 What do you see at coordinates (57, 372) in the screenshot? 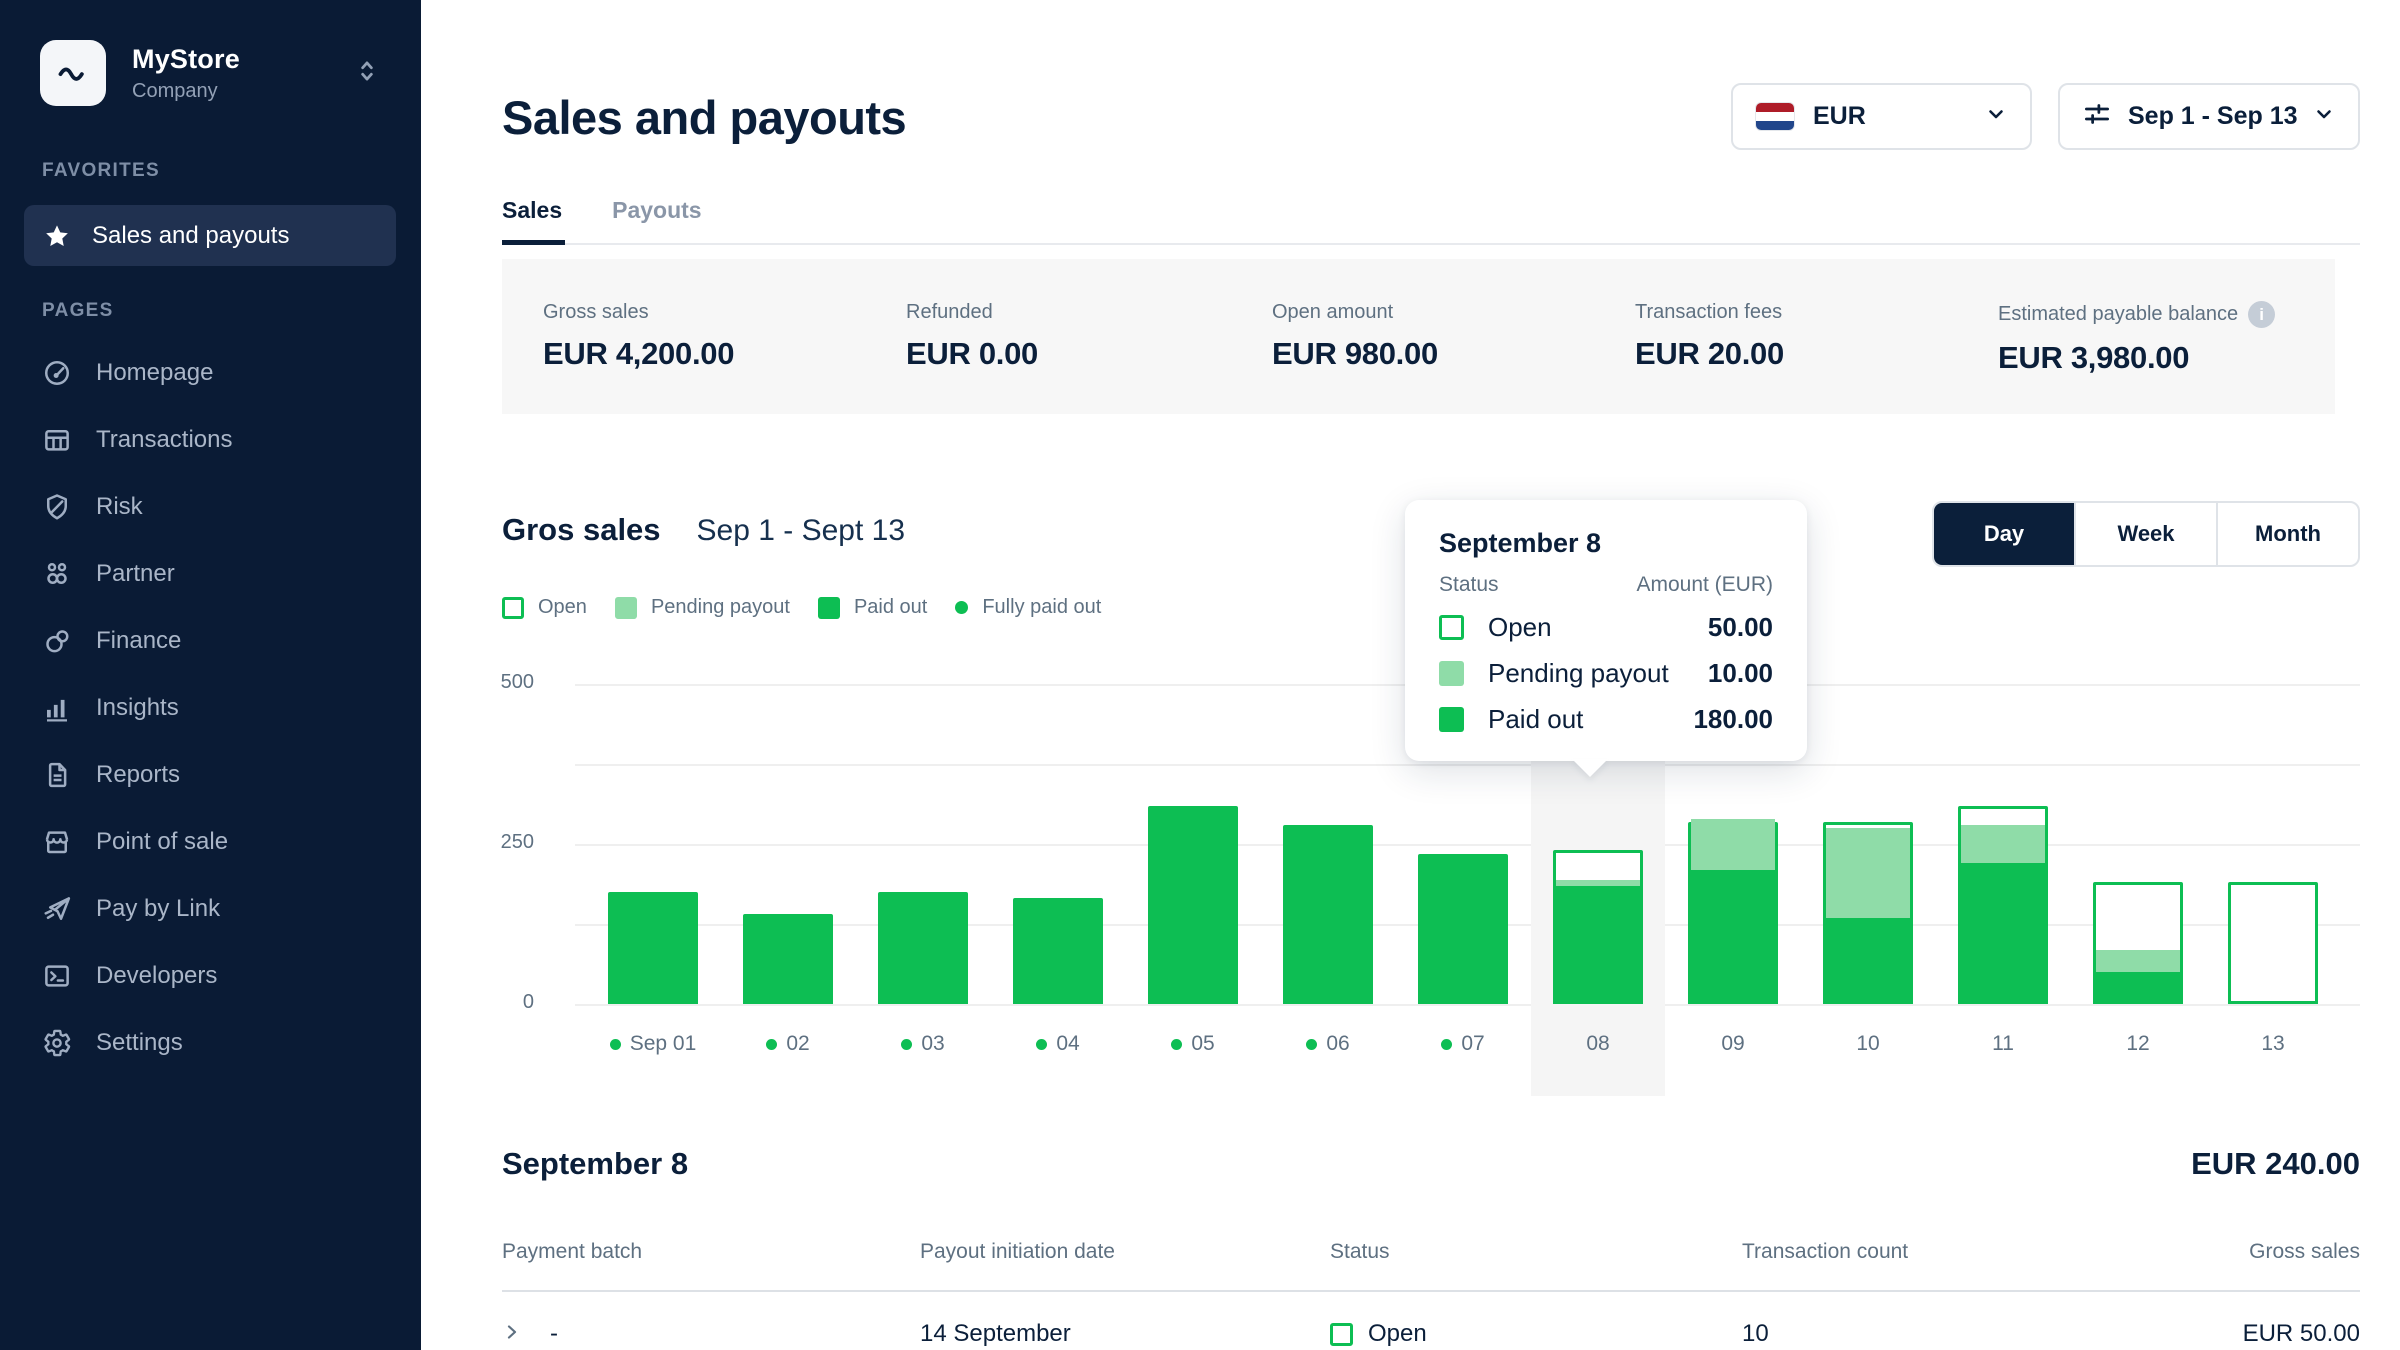
I see `gauge-icon` at bounding box center [57, 372].